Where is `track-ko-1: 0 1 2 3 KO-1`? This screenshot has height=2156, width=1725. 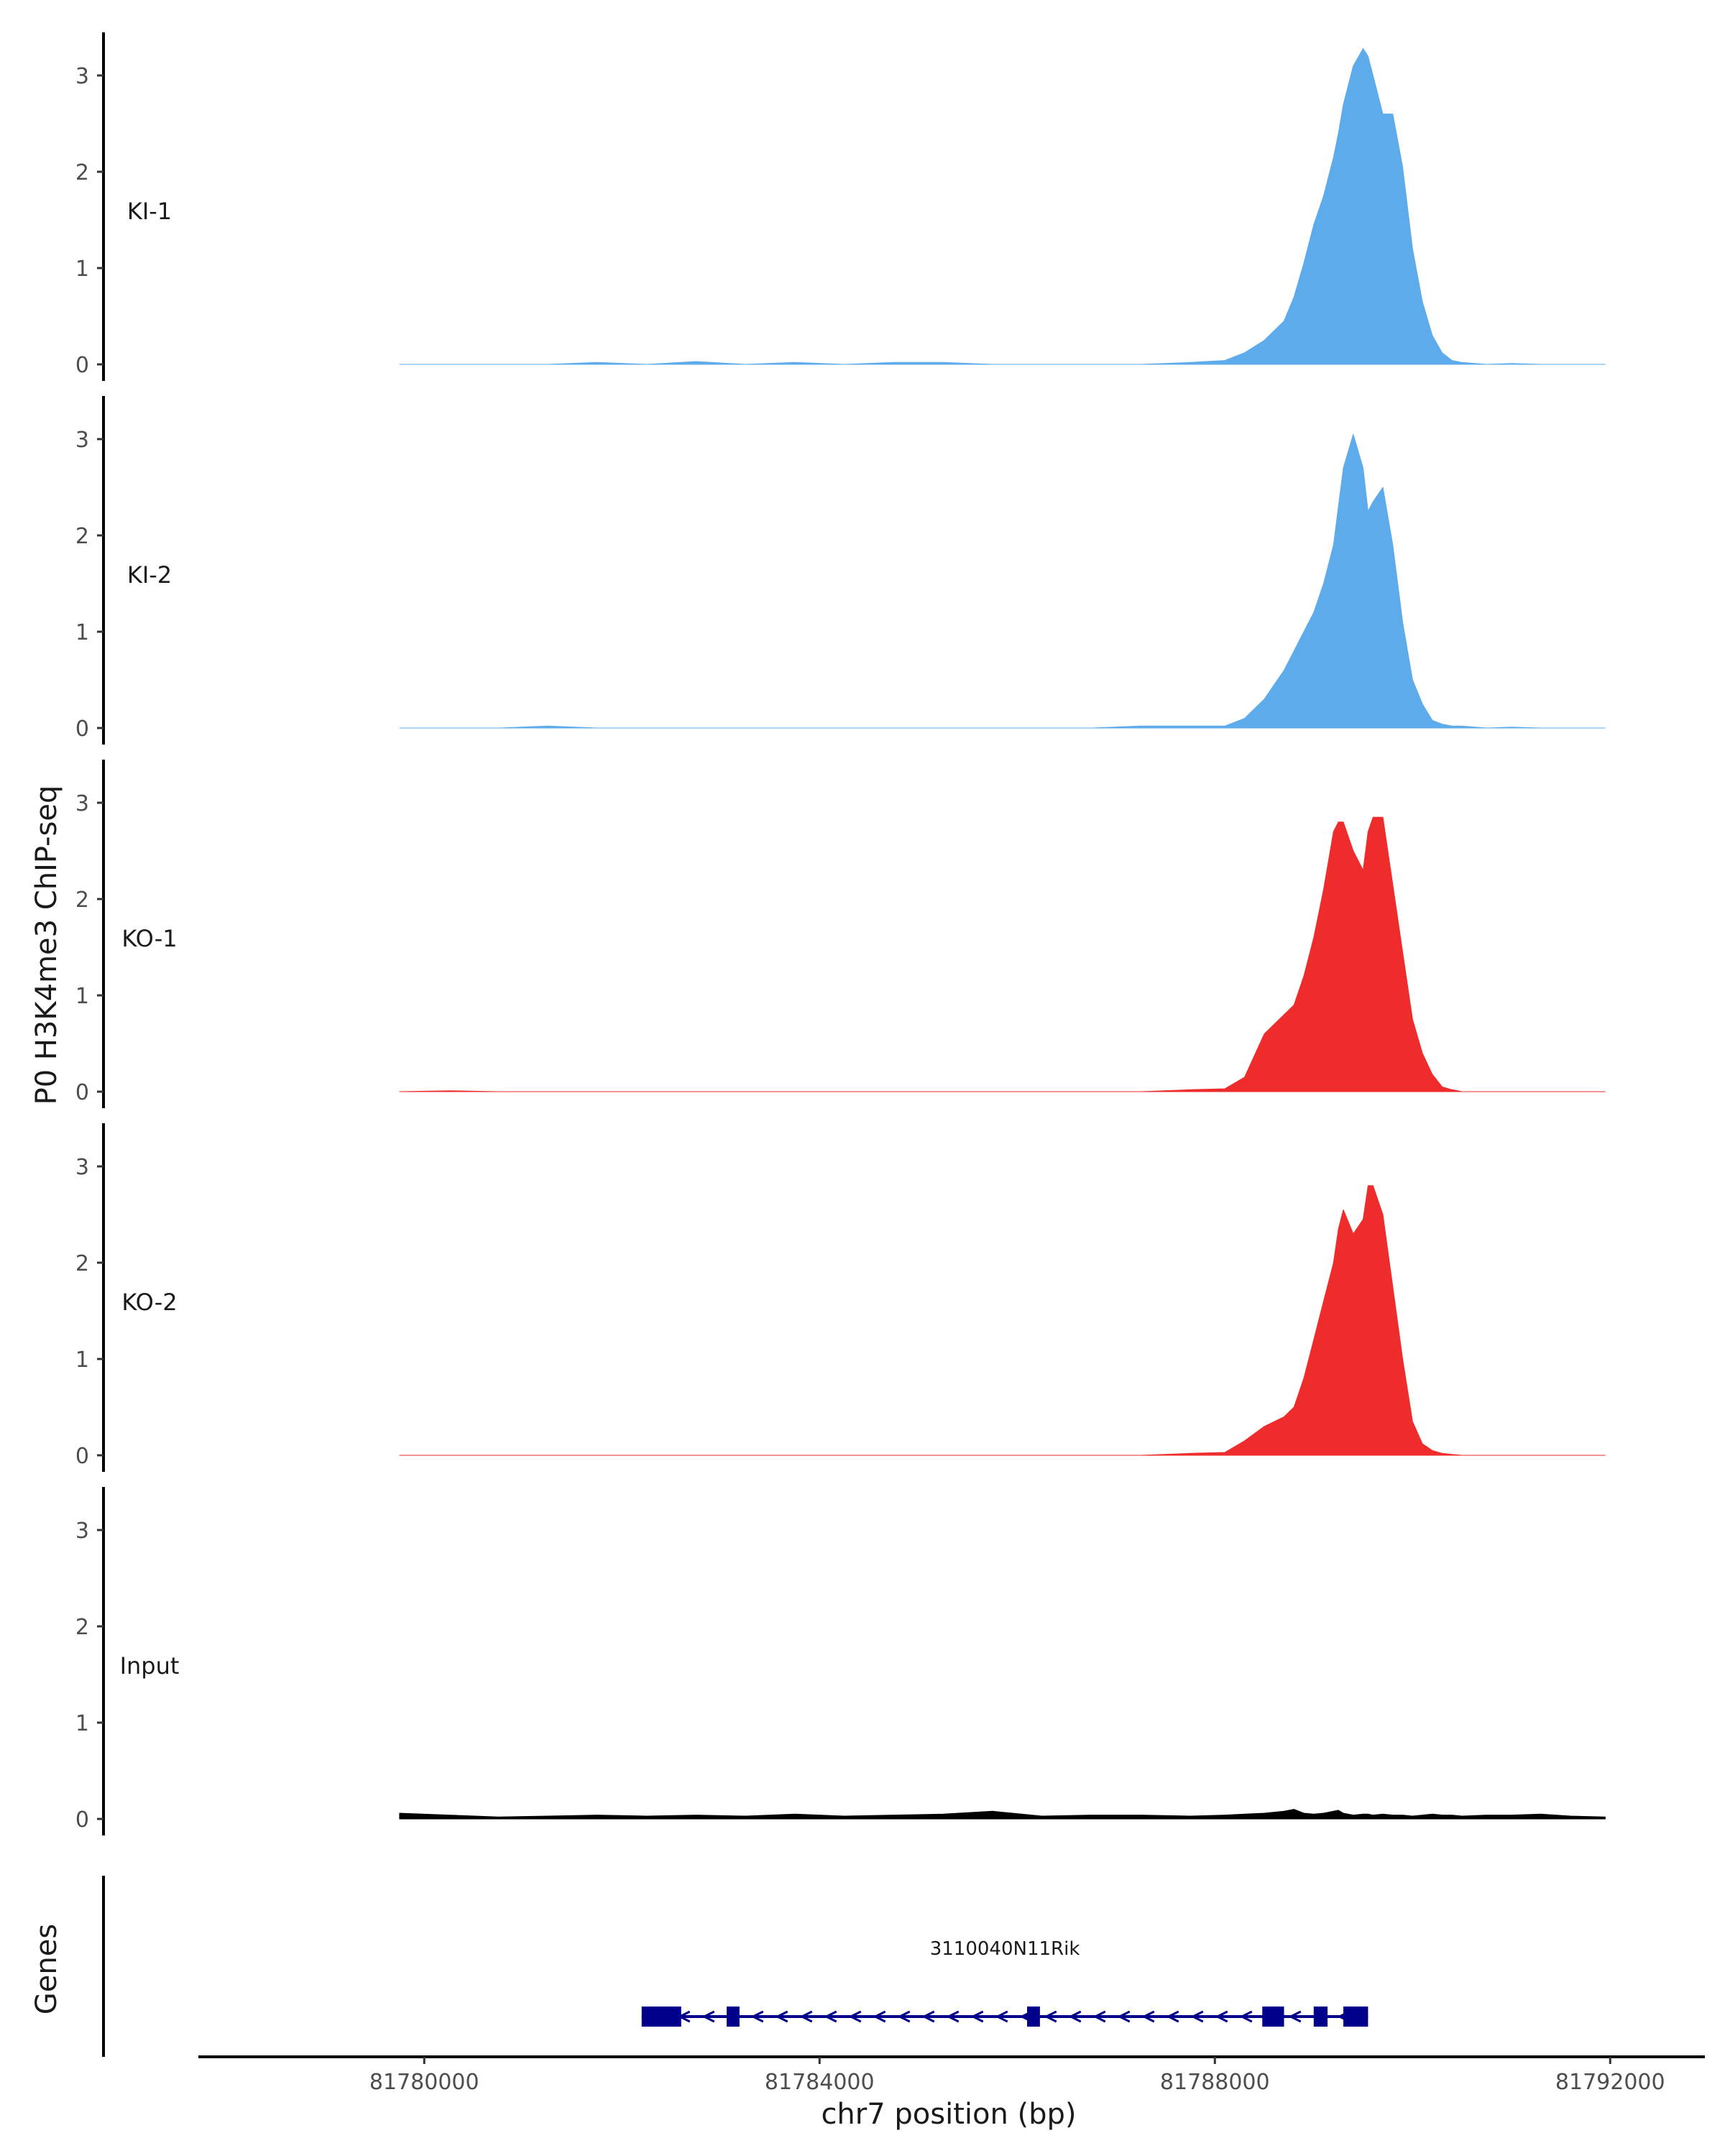
track-ko-1: 0 1 2 3 KO-1 is located at coordinates (840, 934).